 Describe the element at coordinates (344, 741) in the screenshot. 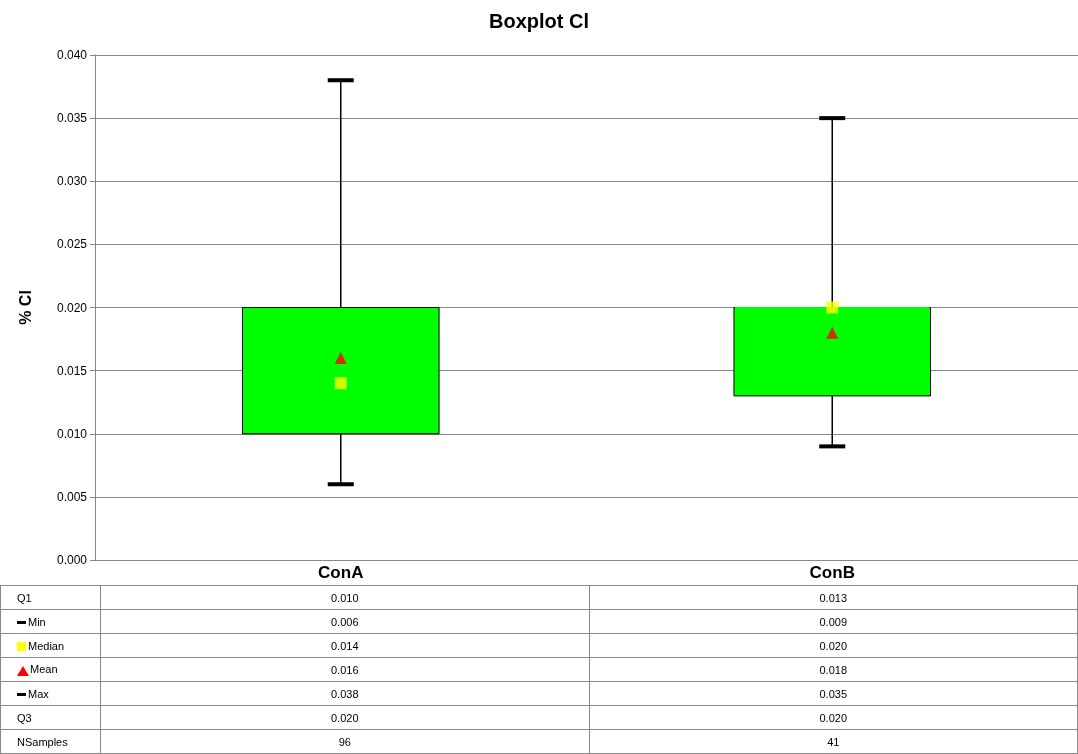

I see `text: 96` at that location.